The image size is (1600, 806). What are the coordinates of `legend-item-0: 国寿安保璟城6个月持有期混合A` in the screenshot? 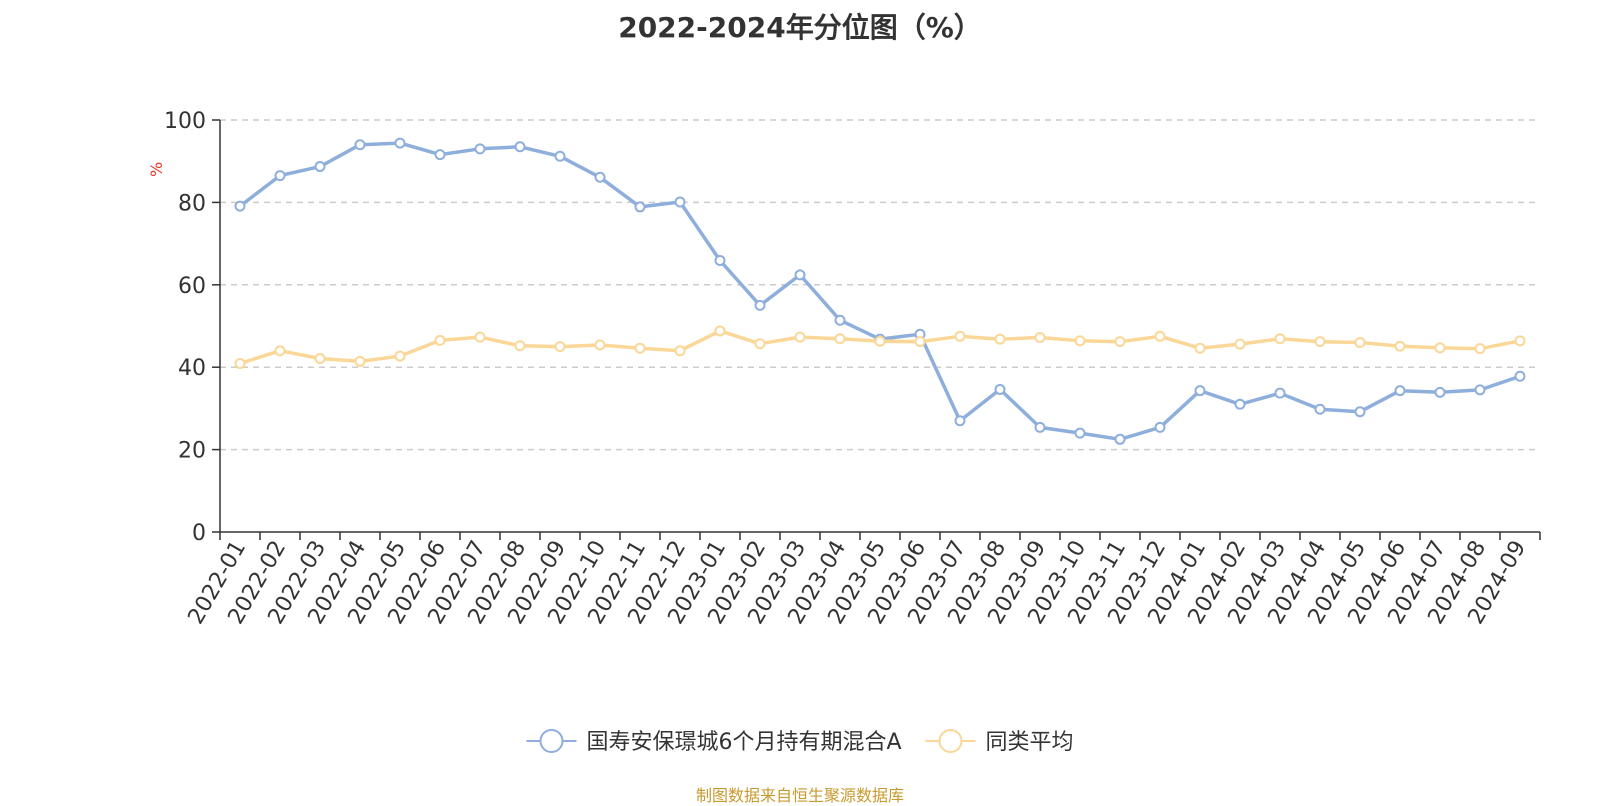 It's located at (714, 742).